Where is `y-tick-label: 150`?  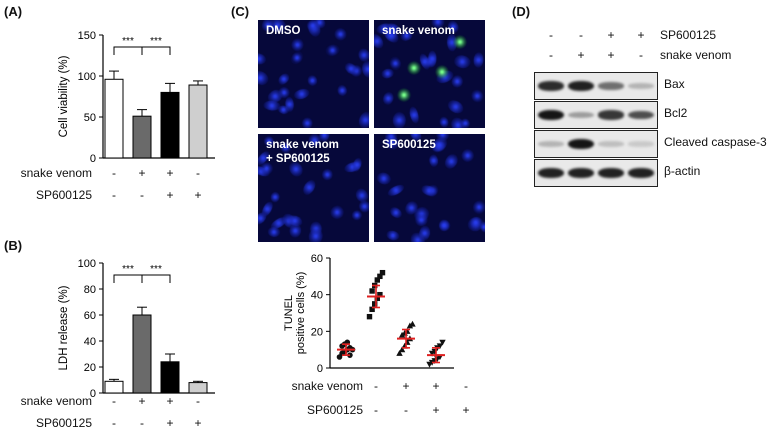 y-tick-label: 150 is located at coordinates (87, 36).